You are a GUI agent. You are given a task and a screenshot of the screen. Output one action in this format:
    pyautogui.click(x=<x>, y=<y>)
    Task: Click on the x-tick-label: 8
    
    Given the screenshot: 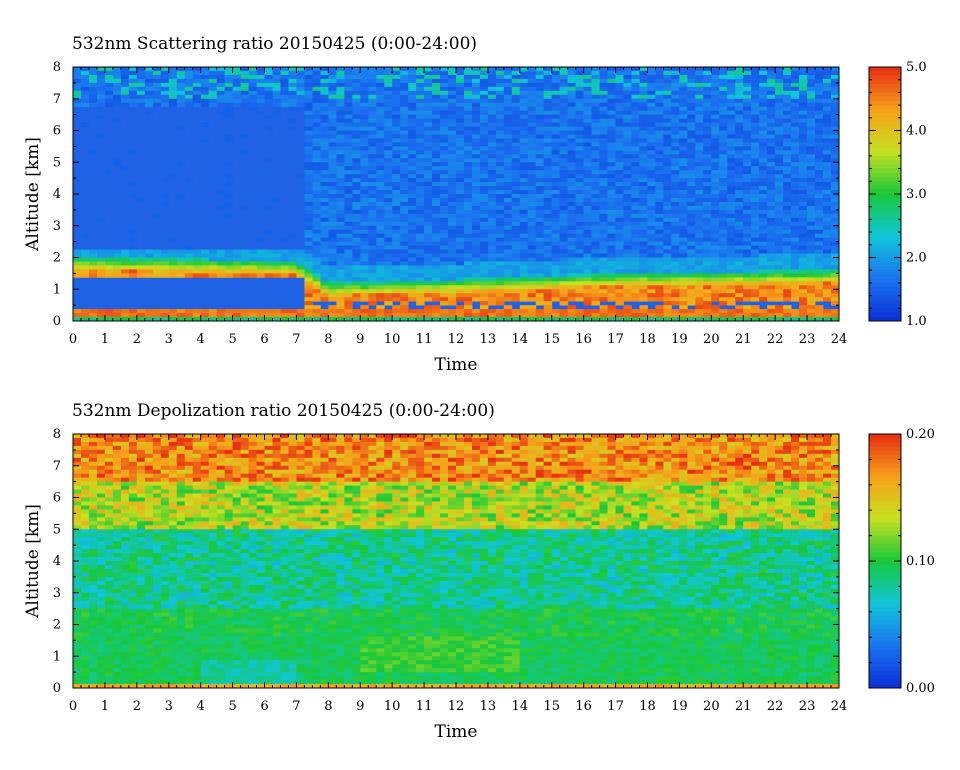 What is the action you would take?
    pyautogui.click(x=328, y=339)
    